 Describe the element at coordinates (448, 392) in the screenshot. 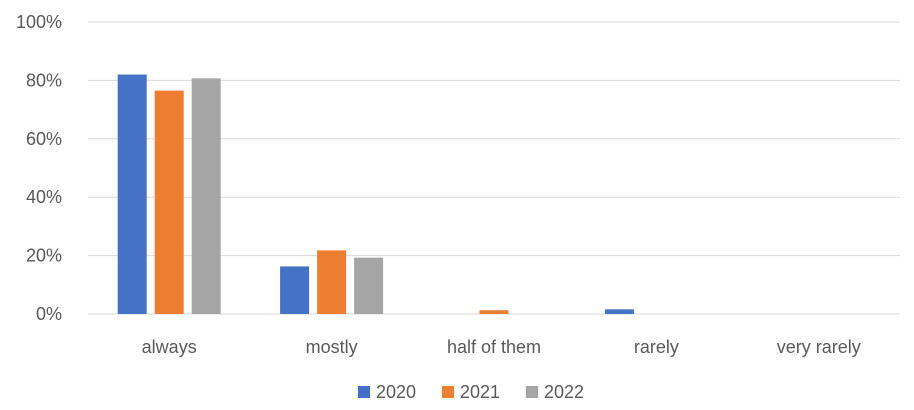

I see `legend-swatch-2021` at that location.